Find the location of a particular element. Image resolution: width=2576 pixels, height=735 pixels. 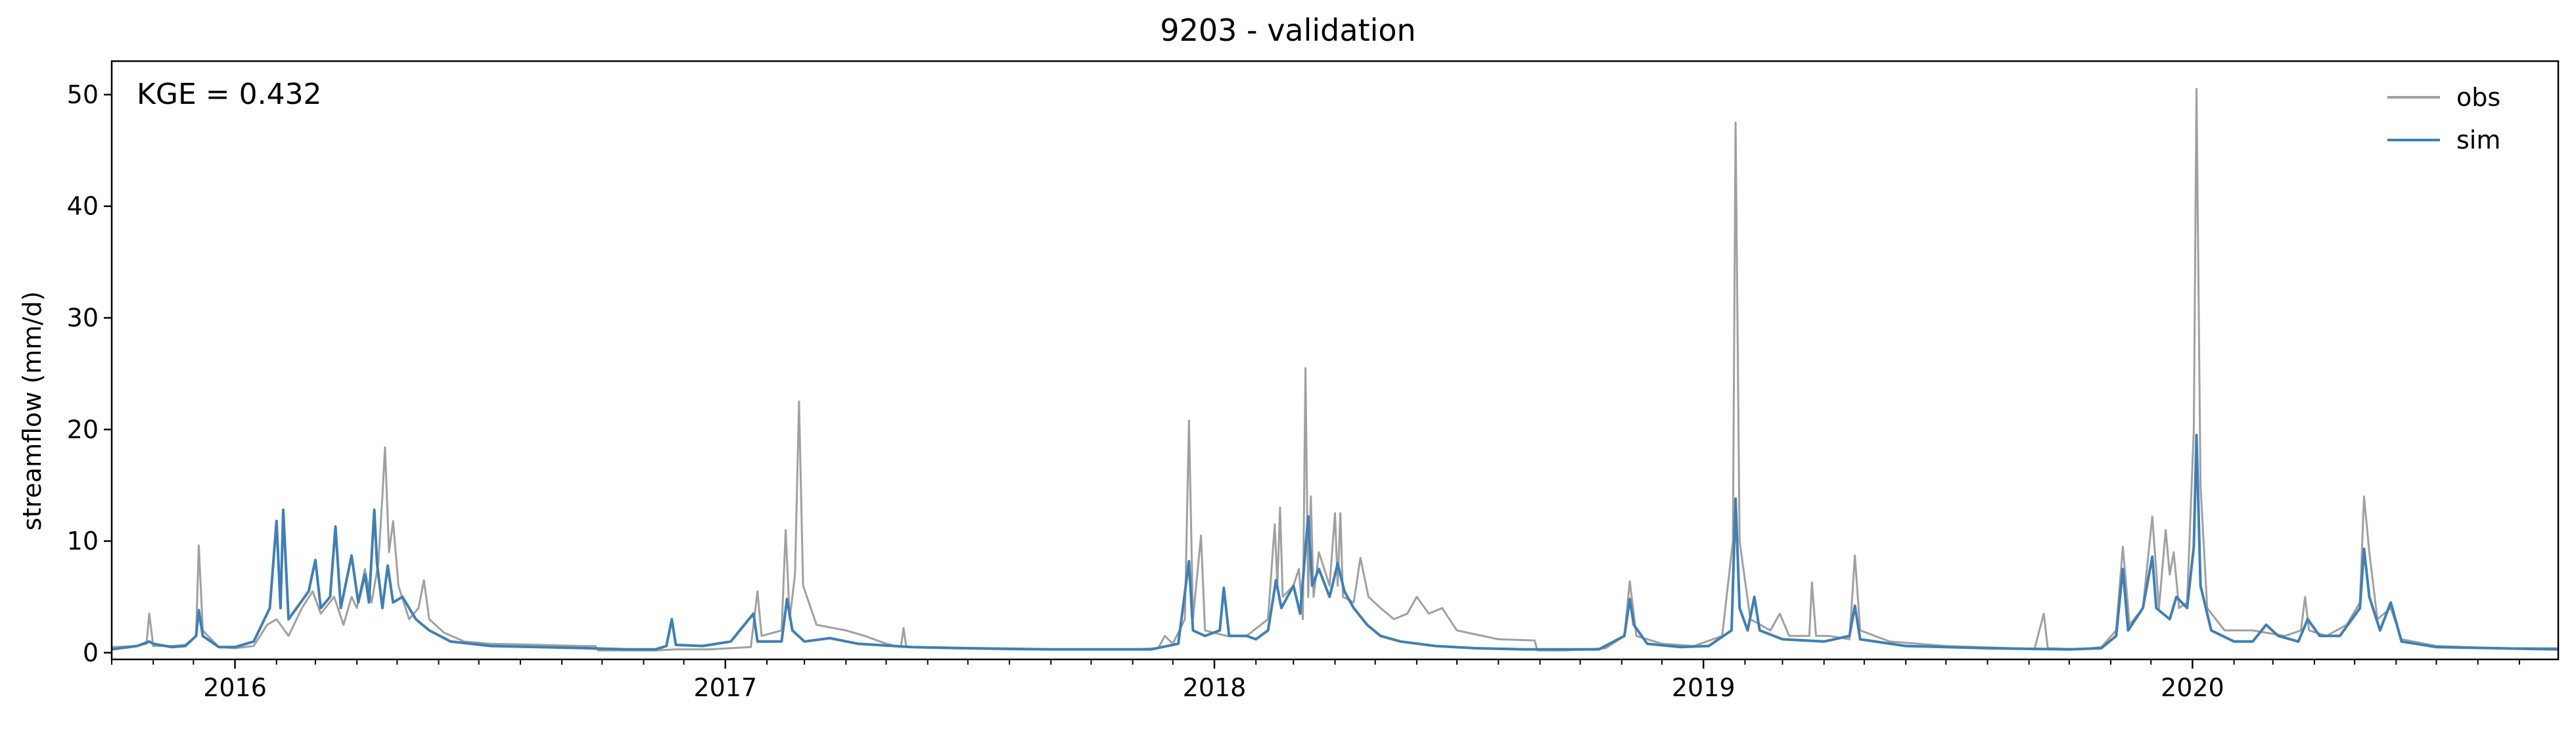

x-tick-label: 2019 is located at coordinates (1704, 688).